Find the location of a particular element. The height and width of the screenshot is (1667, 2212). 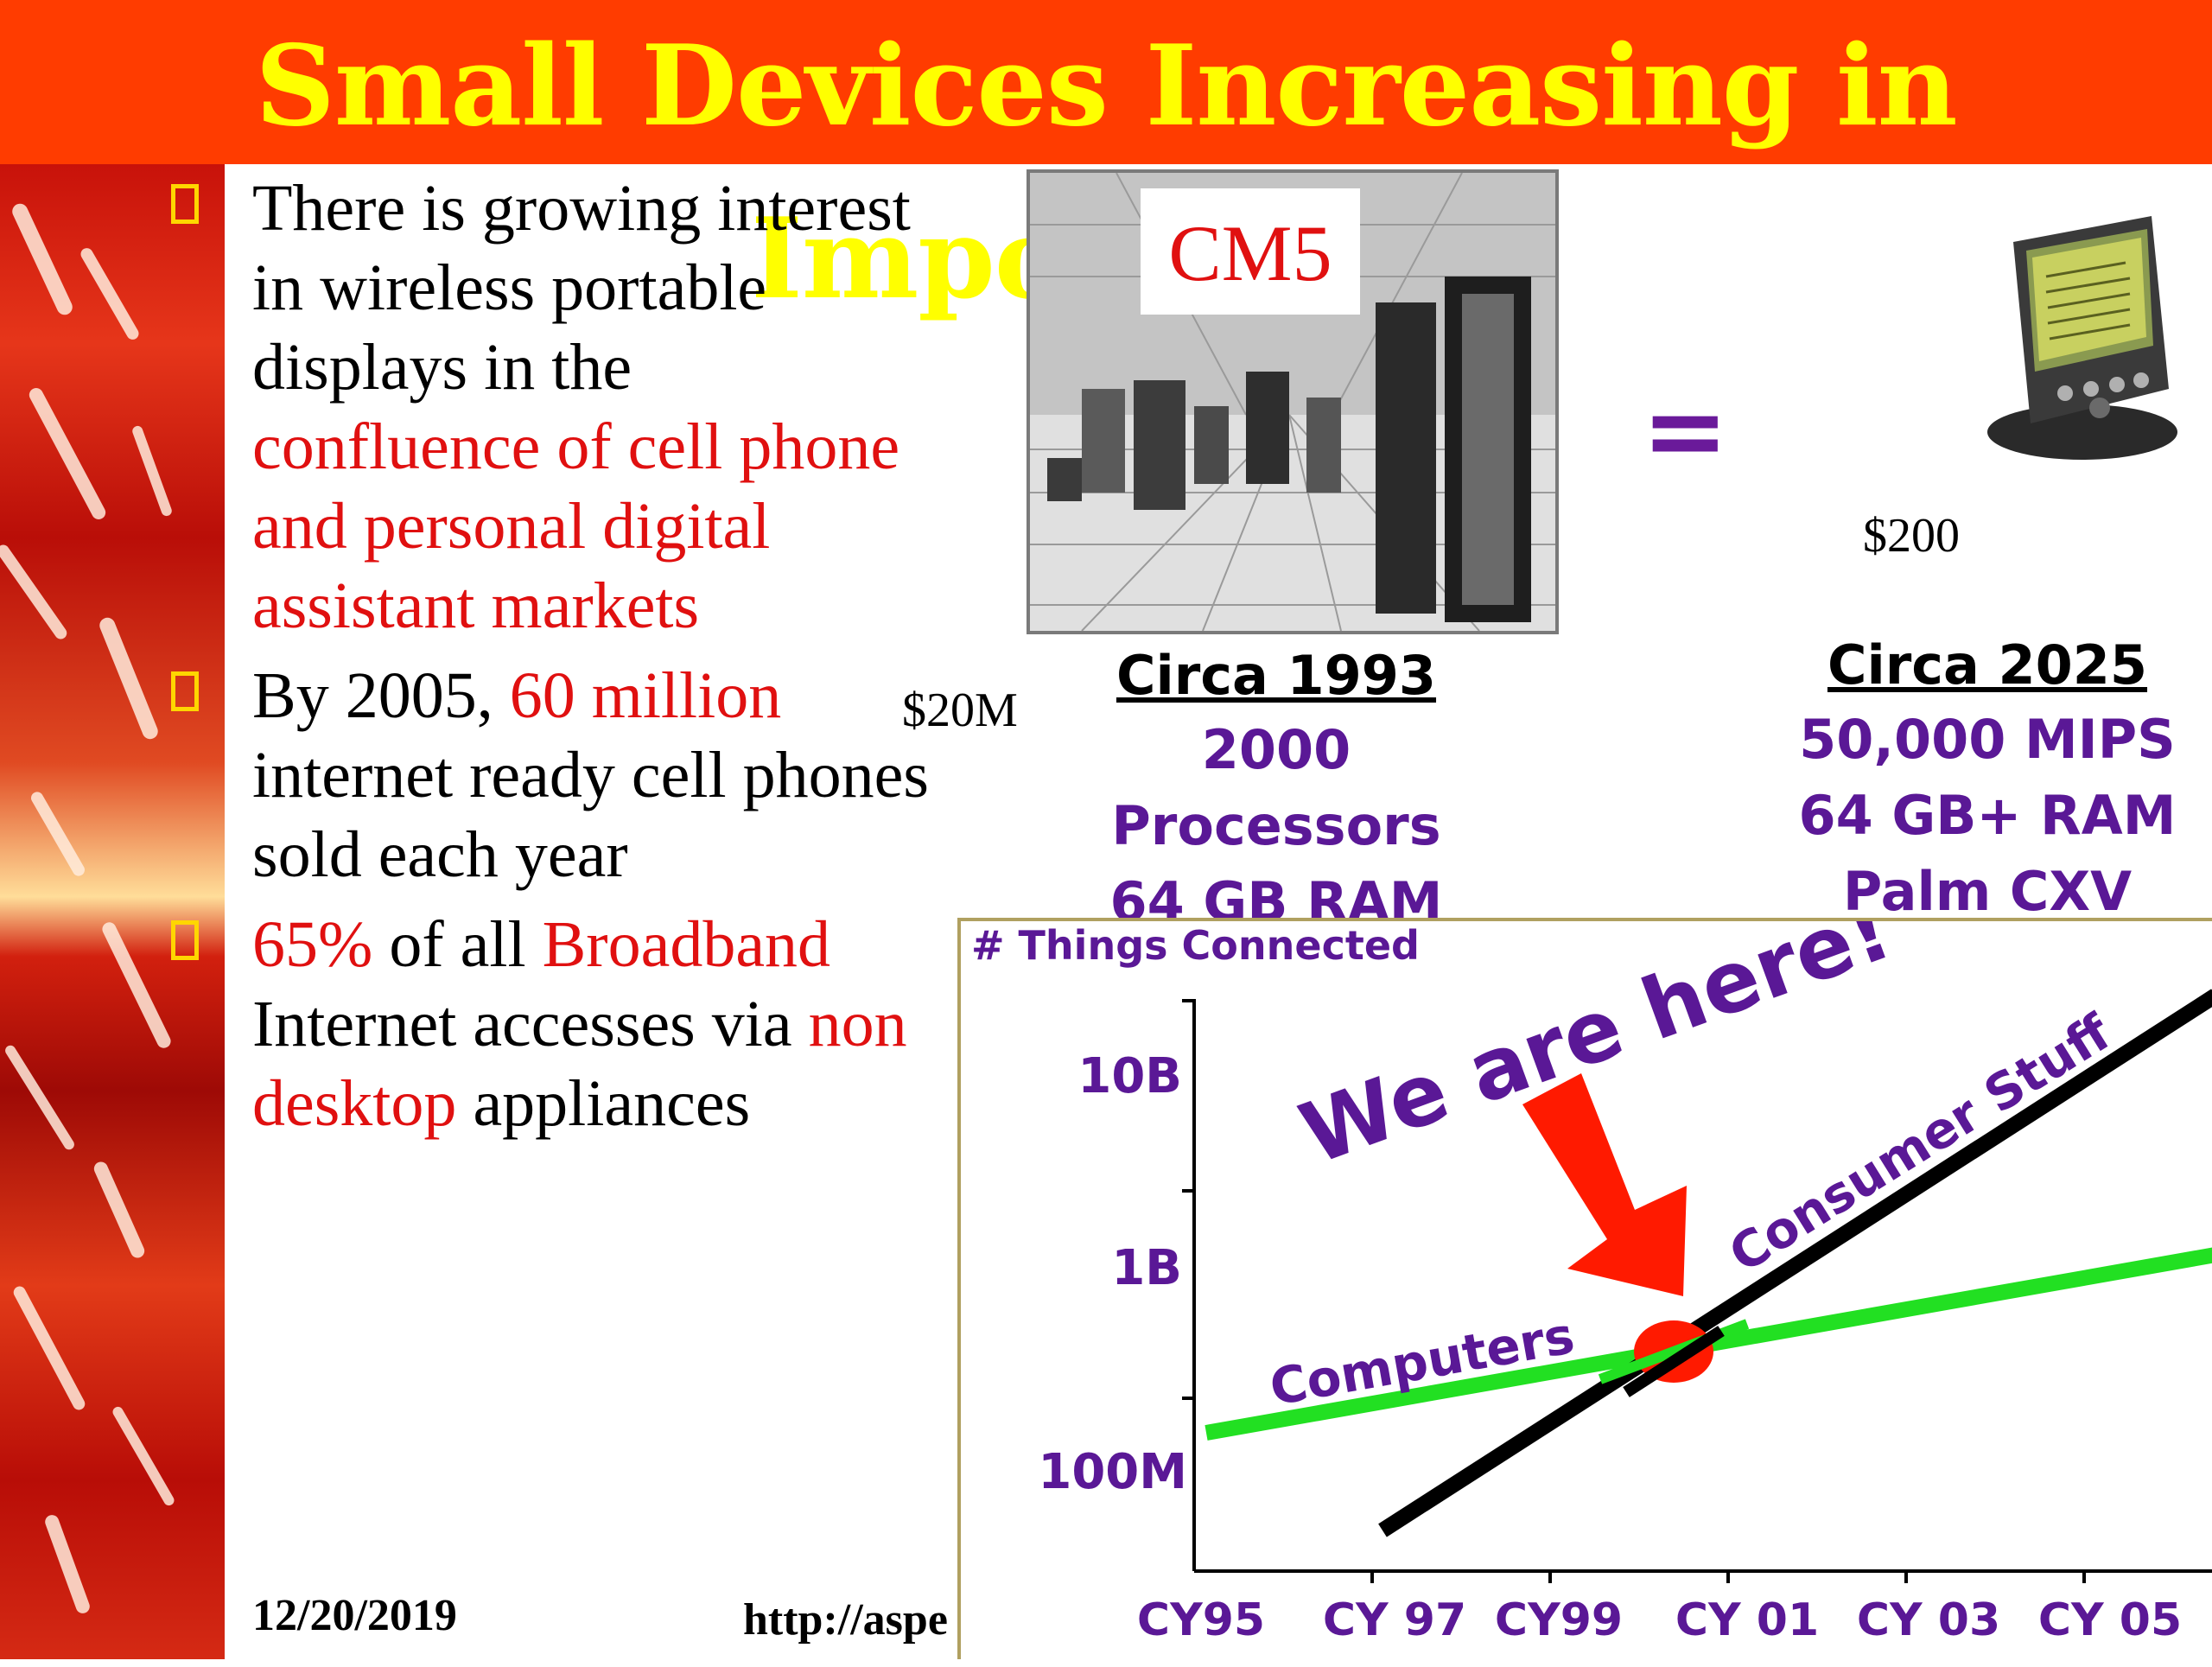

new-price: $200 is located at coordinates (1911, 536).